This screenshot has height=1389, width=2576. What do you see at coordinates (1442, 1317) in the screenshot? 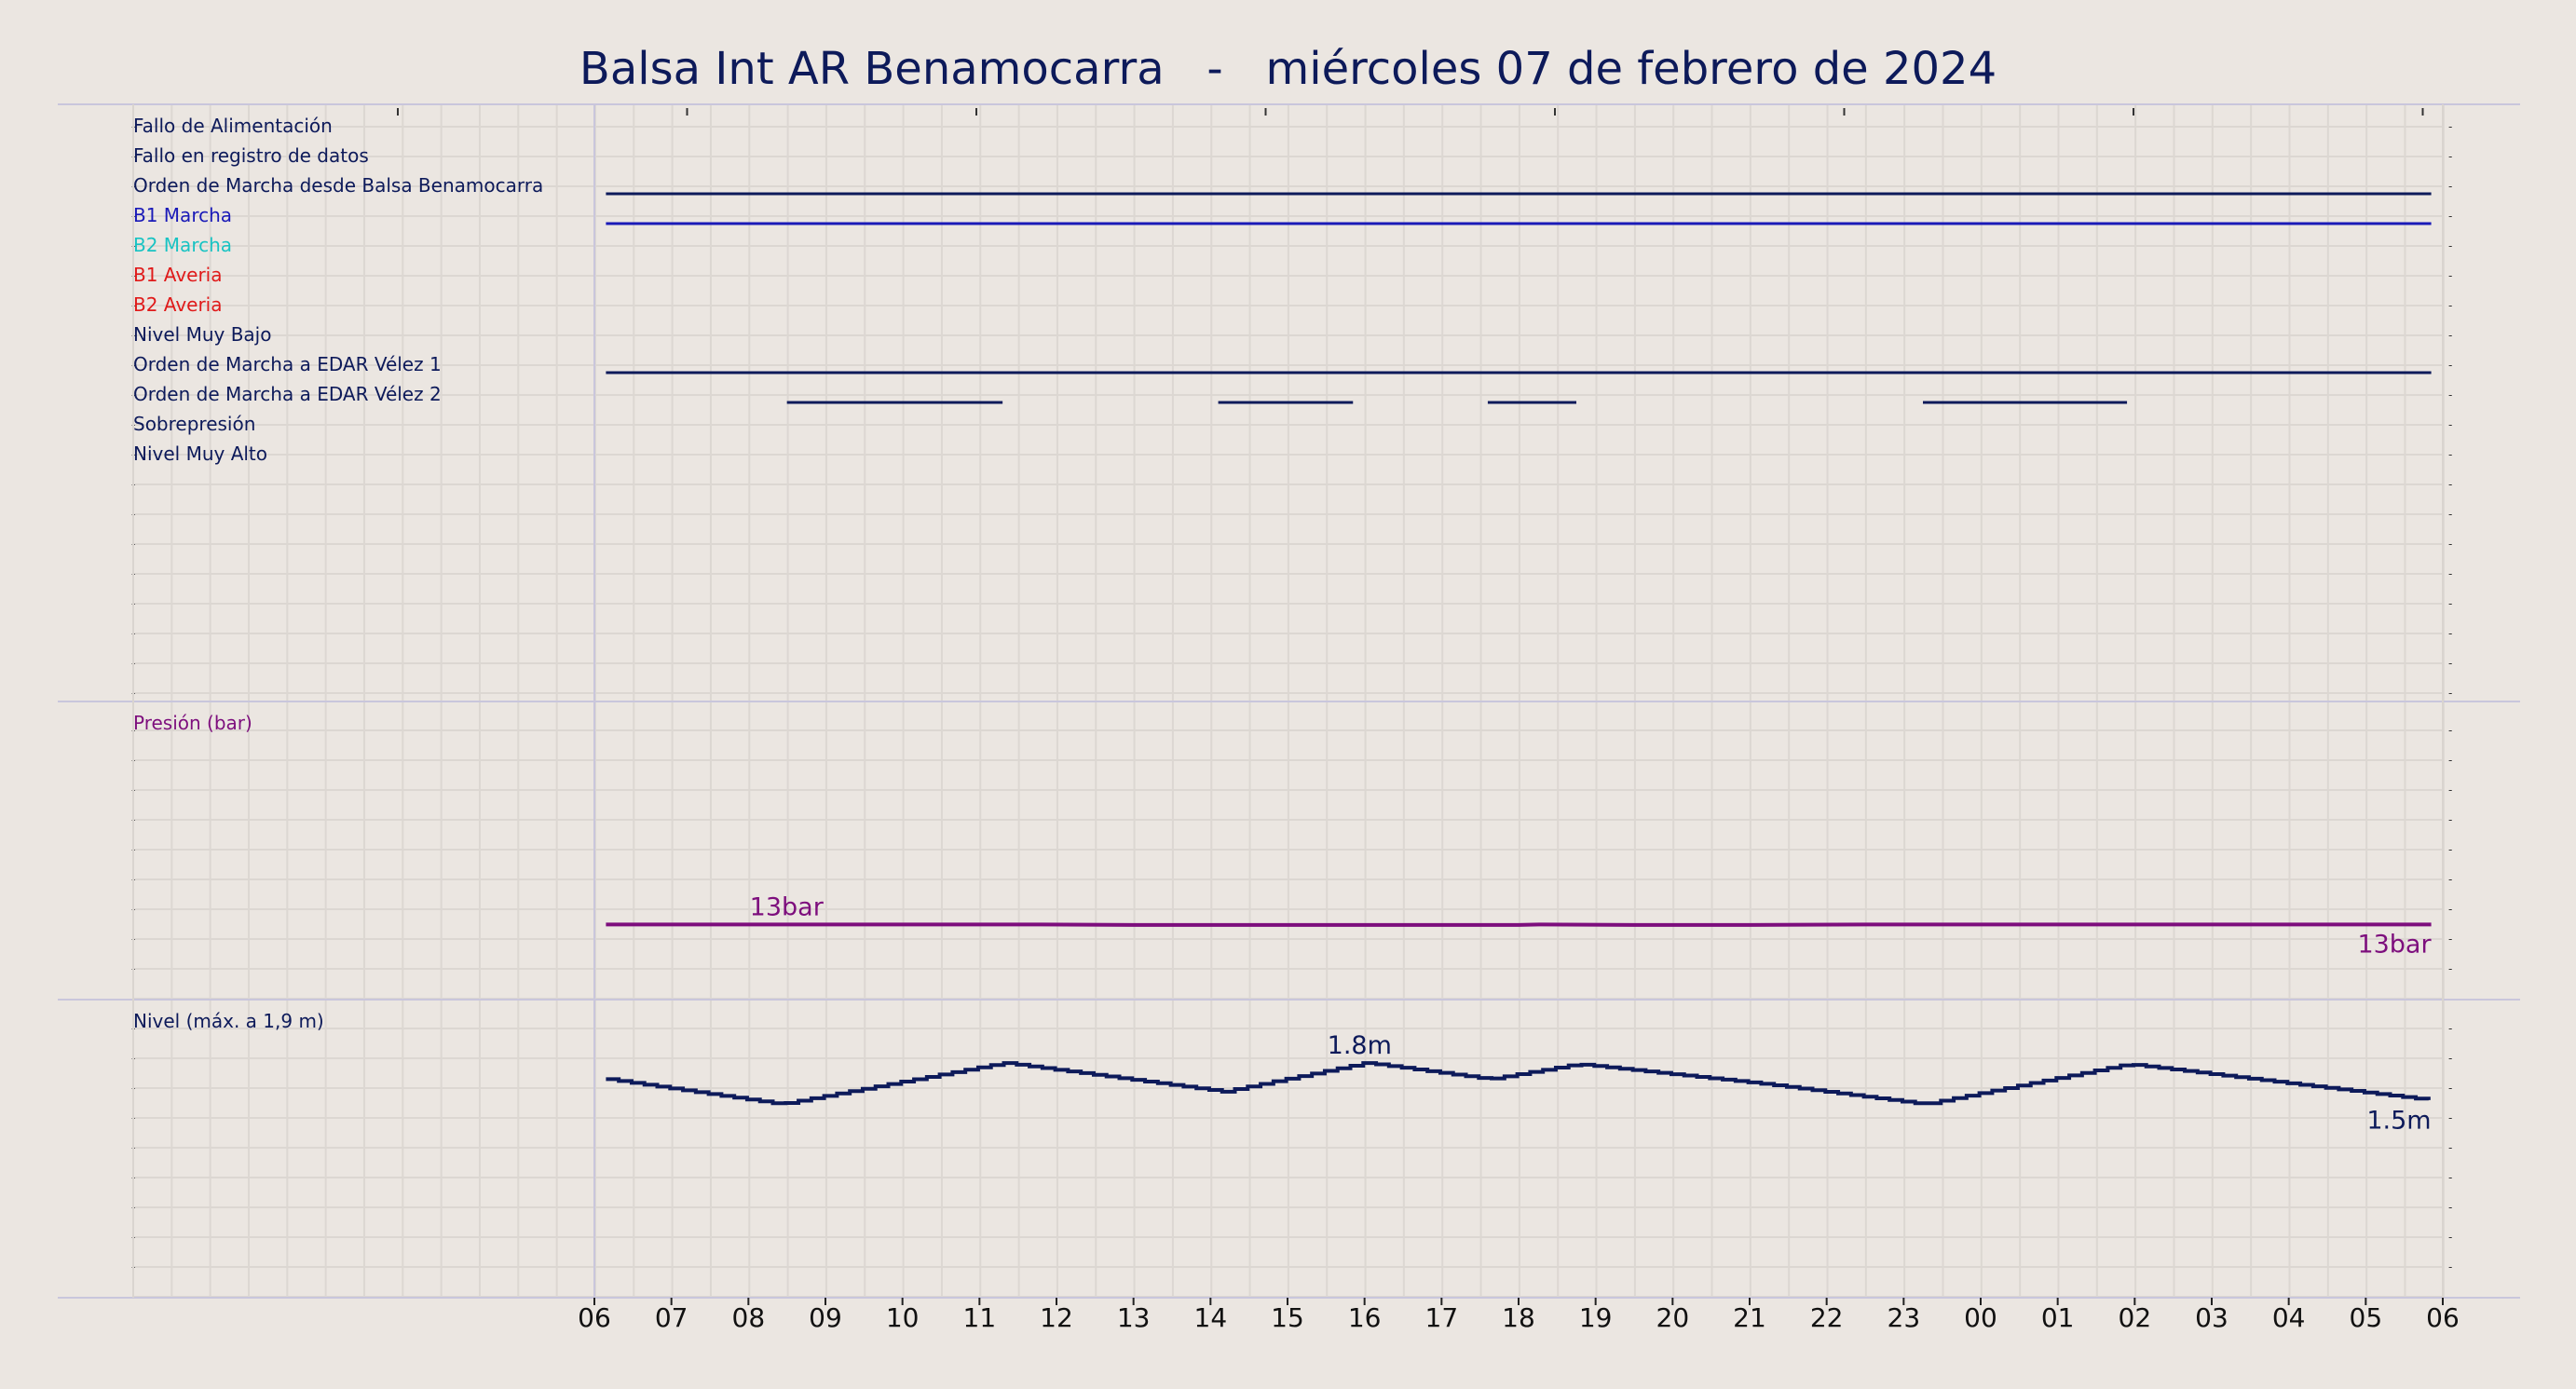
I see `x-tick-label: 17` at bounding box center [1442, 1317].